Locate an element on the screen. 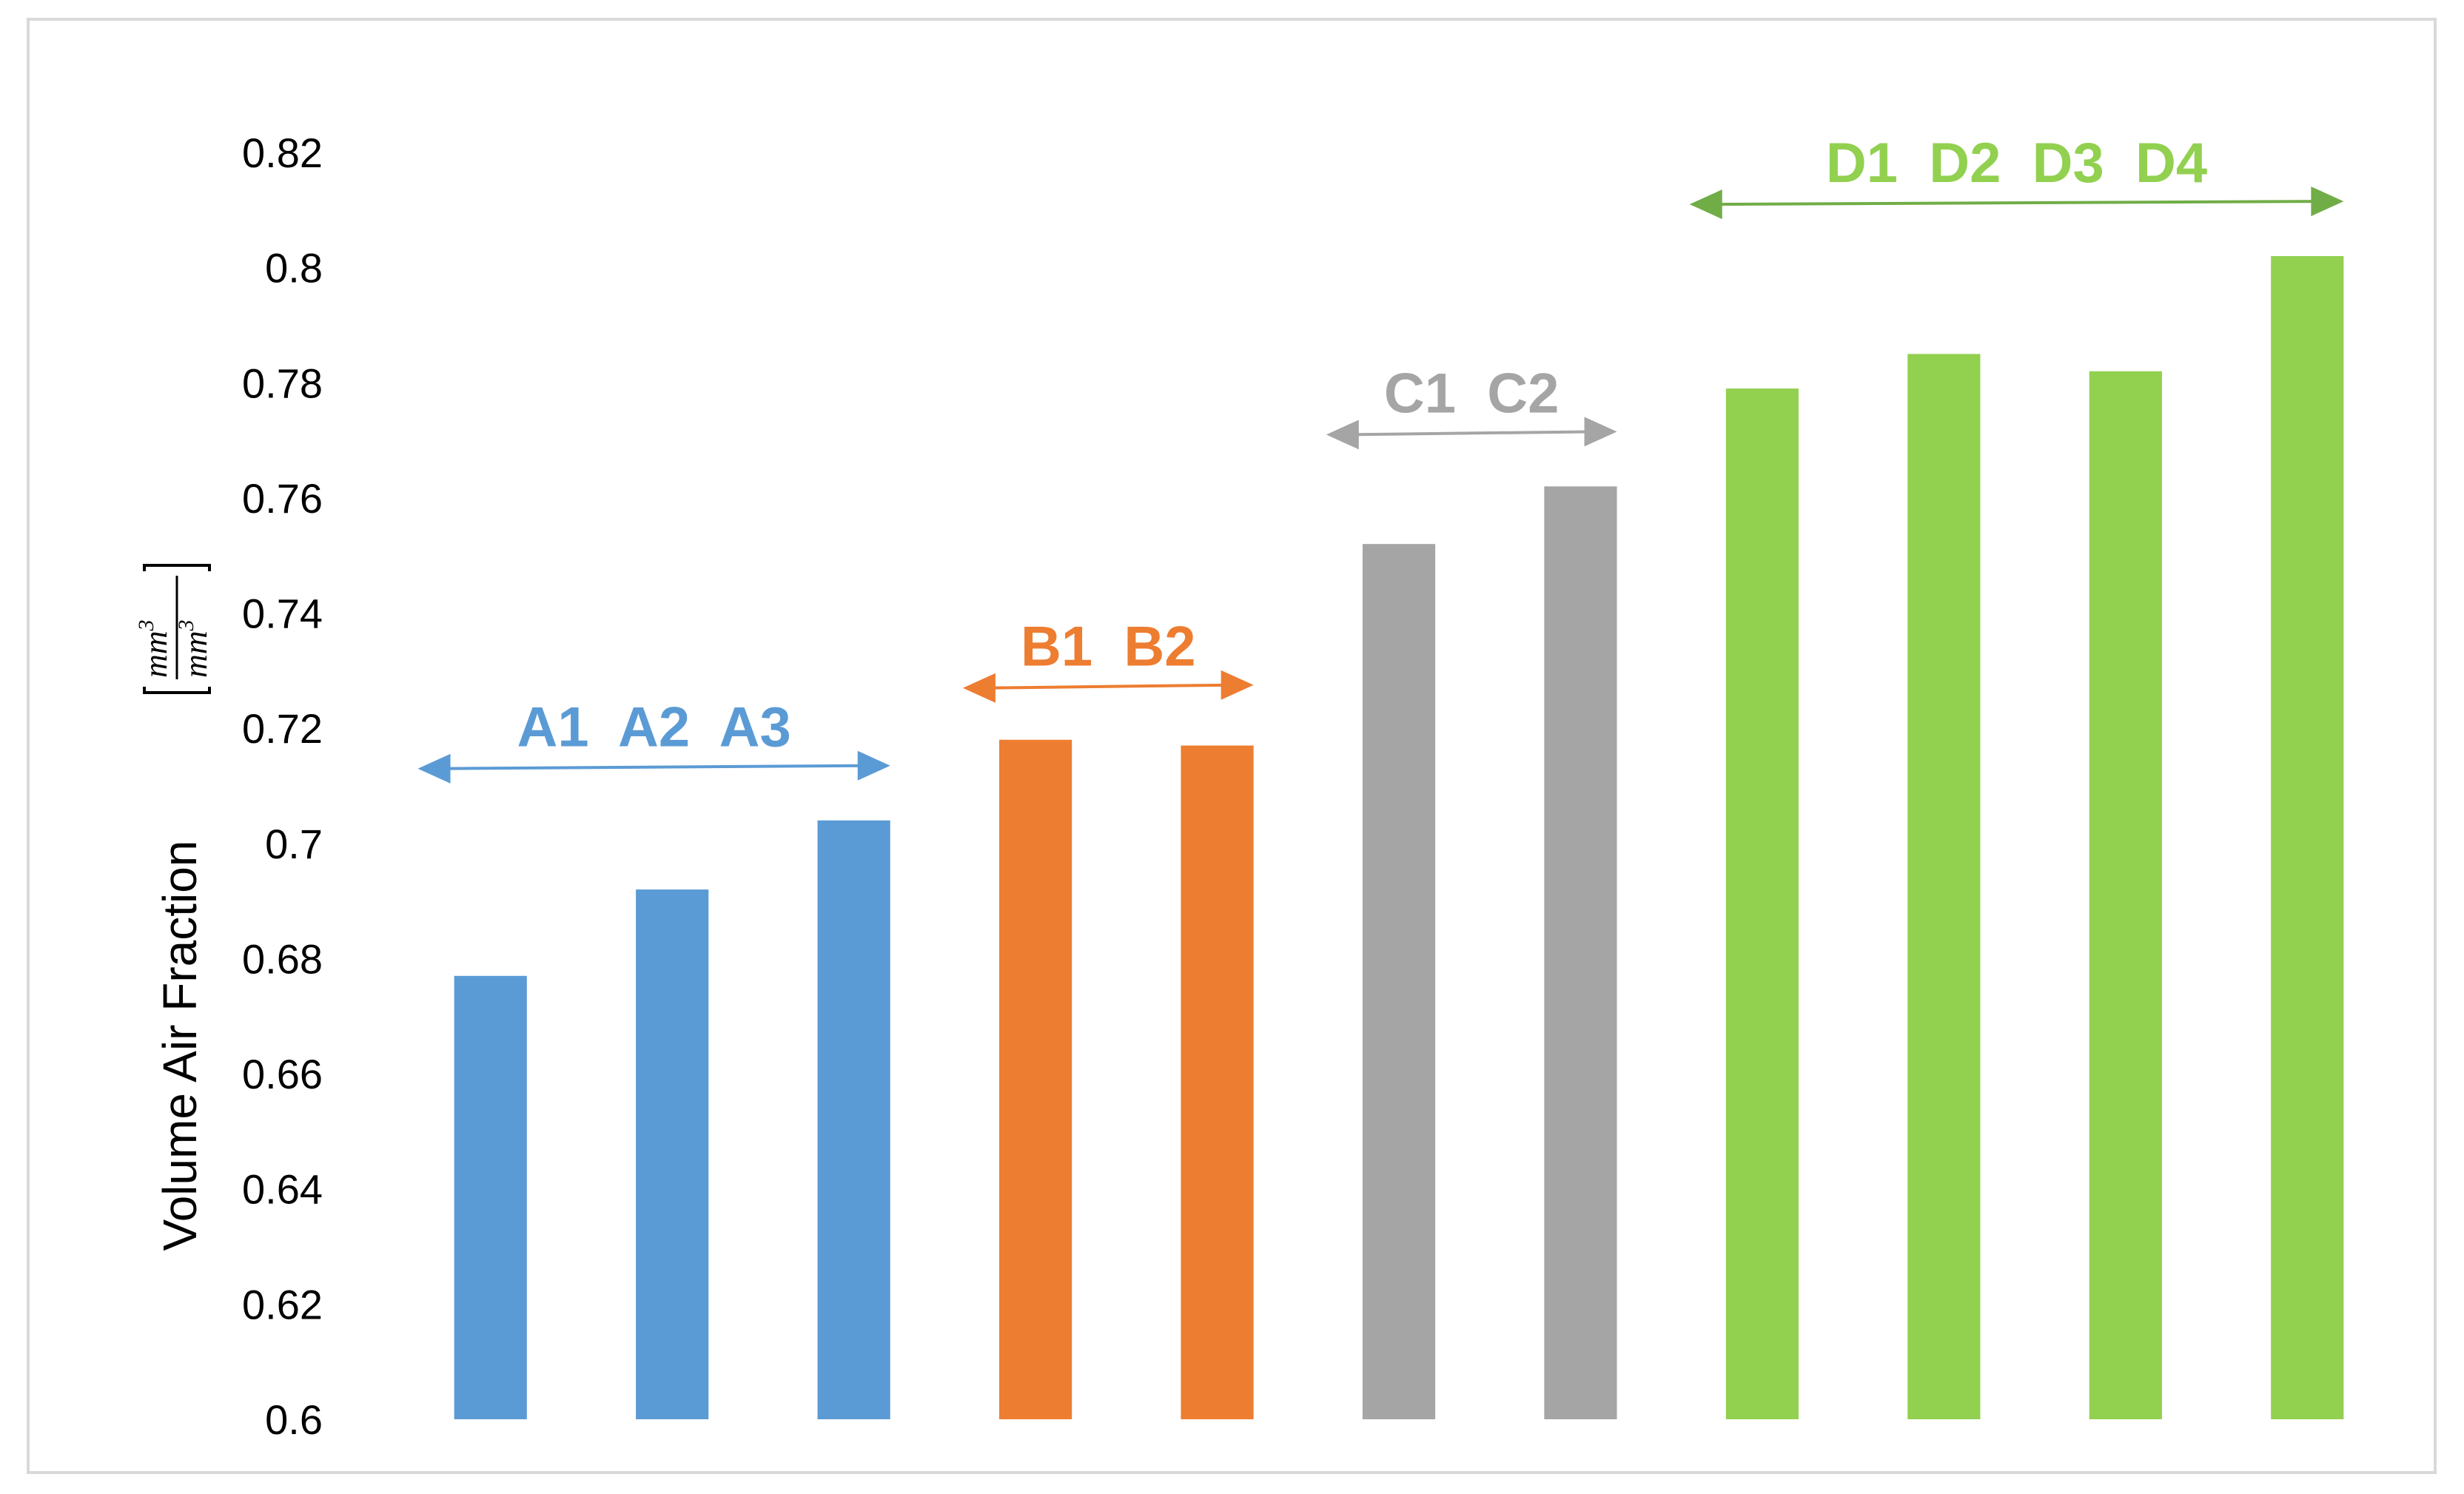  y-tick-label: 0.8 is located at coordinates (294, 268).